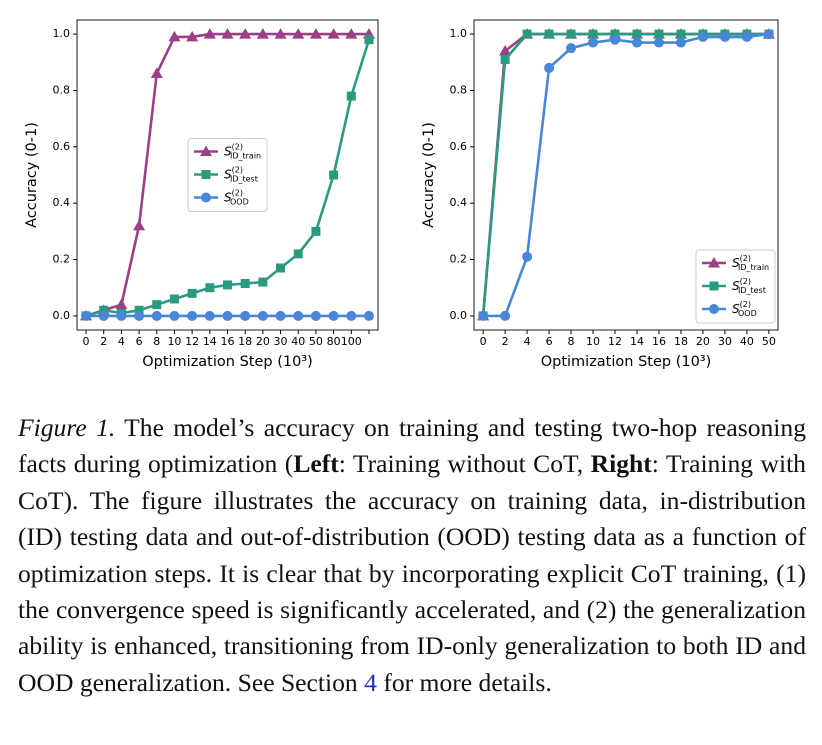  I want to click on y-axis-label: Accuracy (0-1), so click(429, 175).